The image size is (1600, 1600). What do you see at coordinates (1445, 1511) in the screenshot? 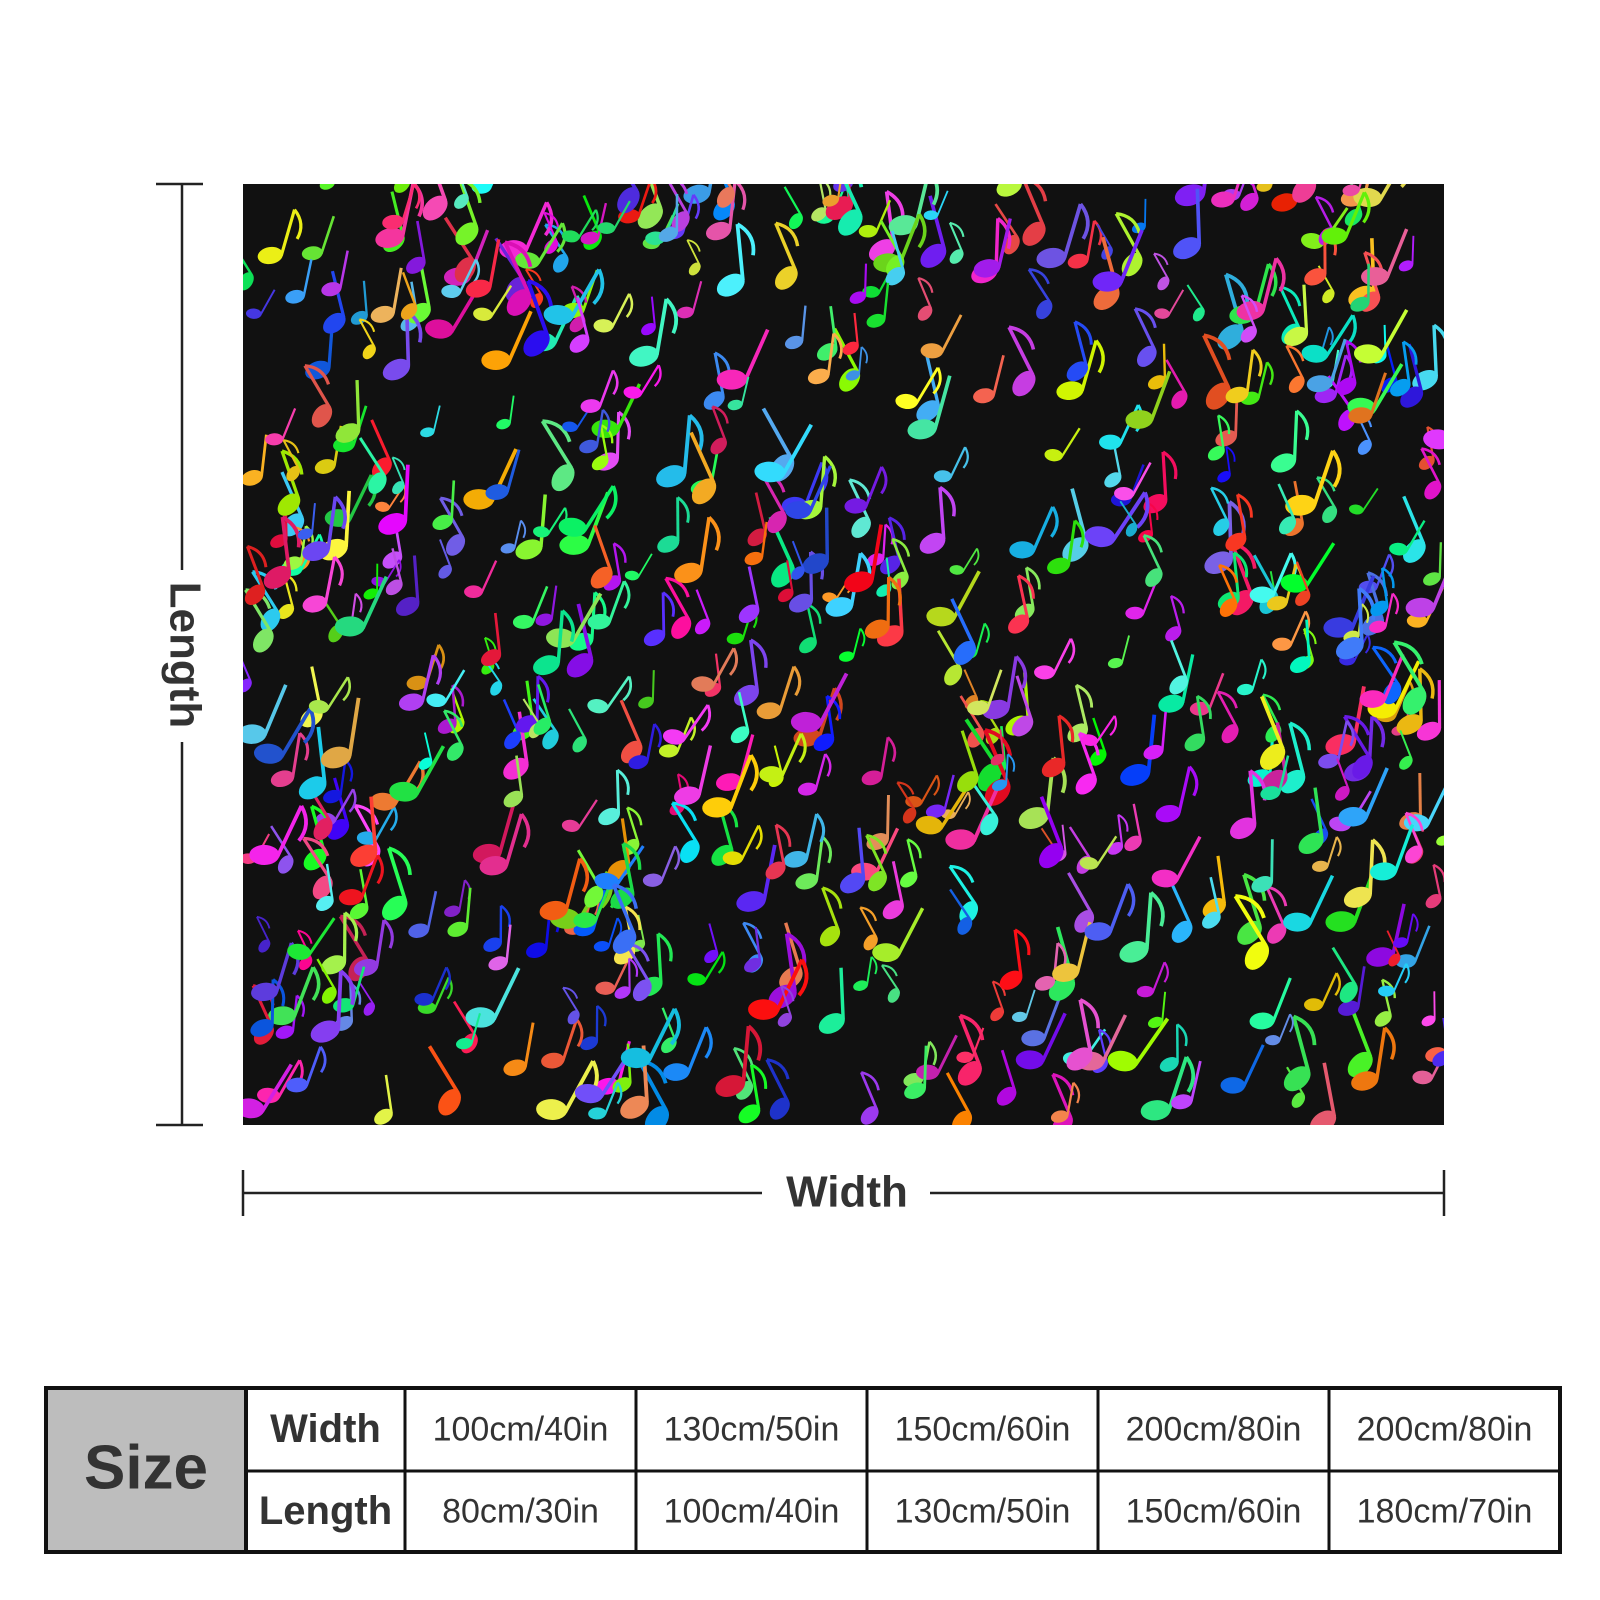
I see `size-value: 180cm/70in` at bounding box center [1445, 1511].